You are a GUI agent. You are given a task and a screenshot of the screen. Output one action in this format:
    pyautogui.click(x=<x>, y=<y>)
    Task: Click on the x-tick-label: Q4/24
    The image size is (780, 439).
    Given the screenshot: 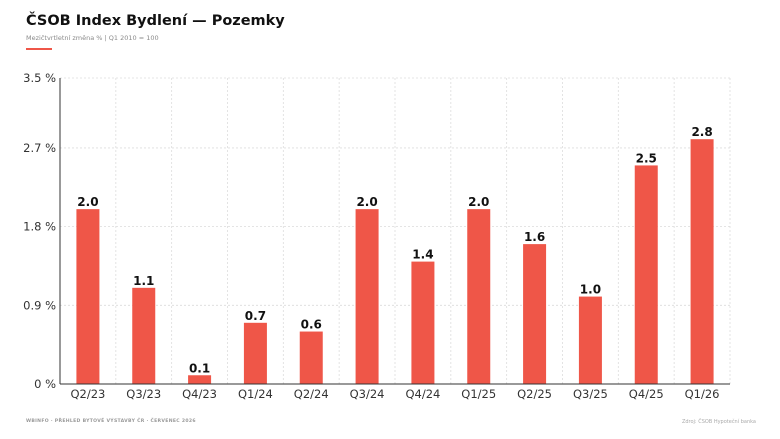 What is the action you would take?
    pyautogui.click(x=422, y=394)
    